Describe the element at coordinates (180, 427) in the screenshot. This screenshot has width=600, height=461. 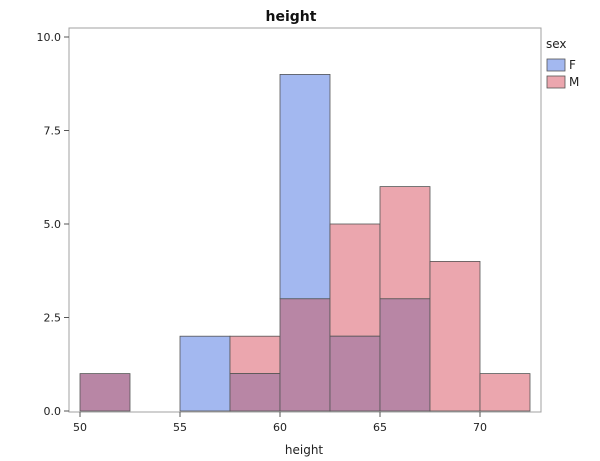
I see `x-tick-label: 55` at that location.